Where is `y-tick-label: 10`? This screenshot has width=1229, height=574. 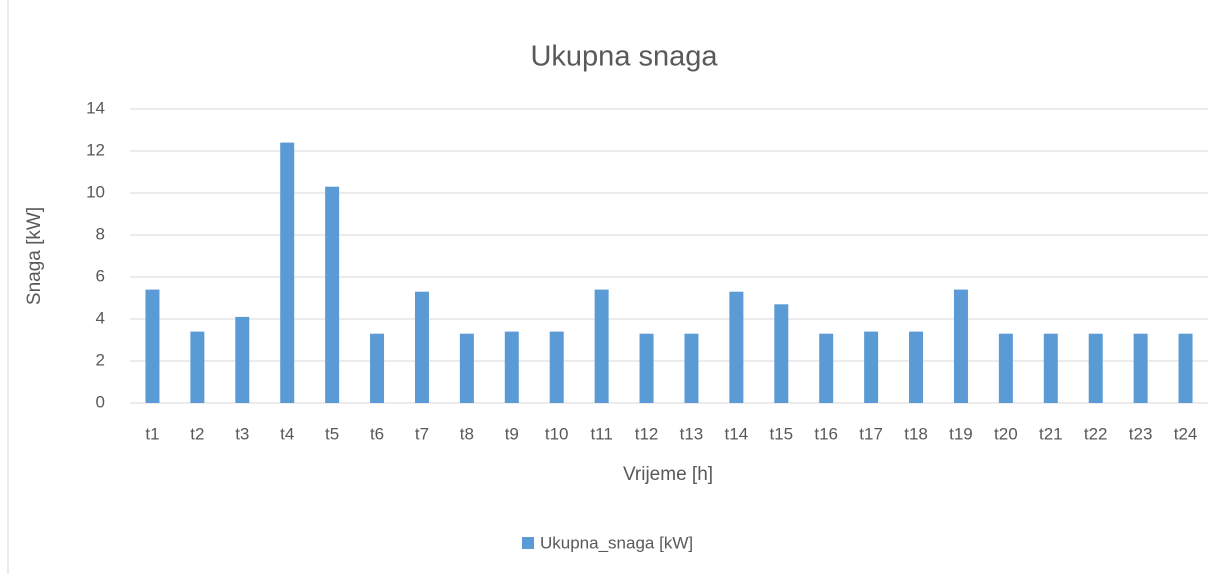
y-tick-label: 10 is located at coordinates (95, 191).